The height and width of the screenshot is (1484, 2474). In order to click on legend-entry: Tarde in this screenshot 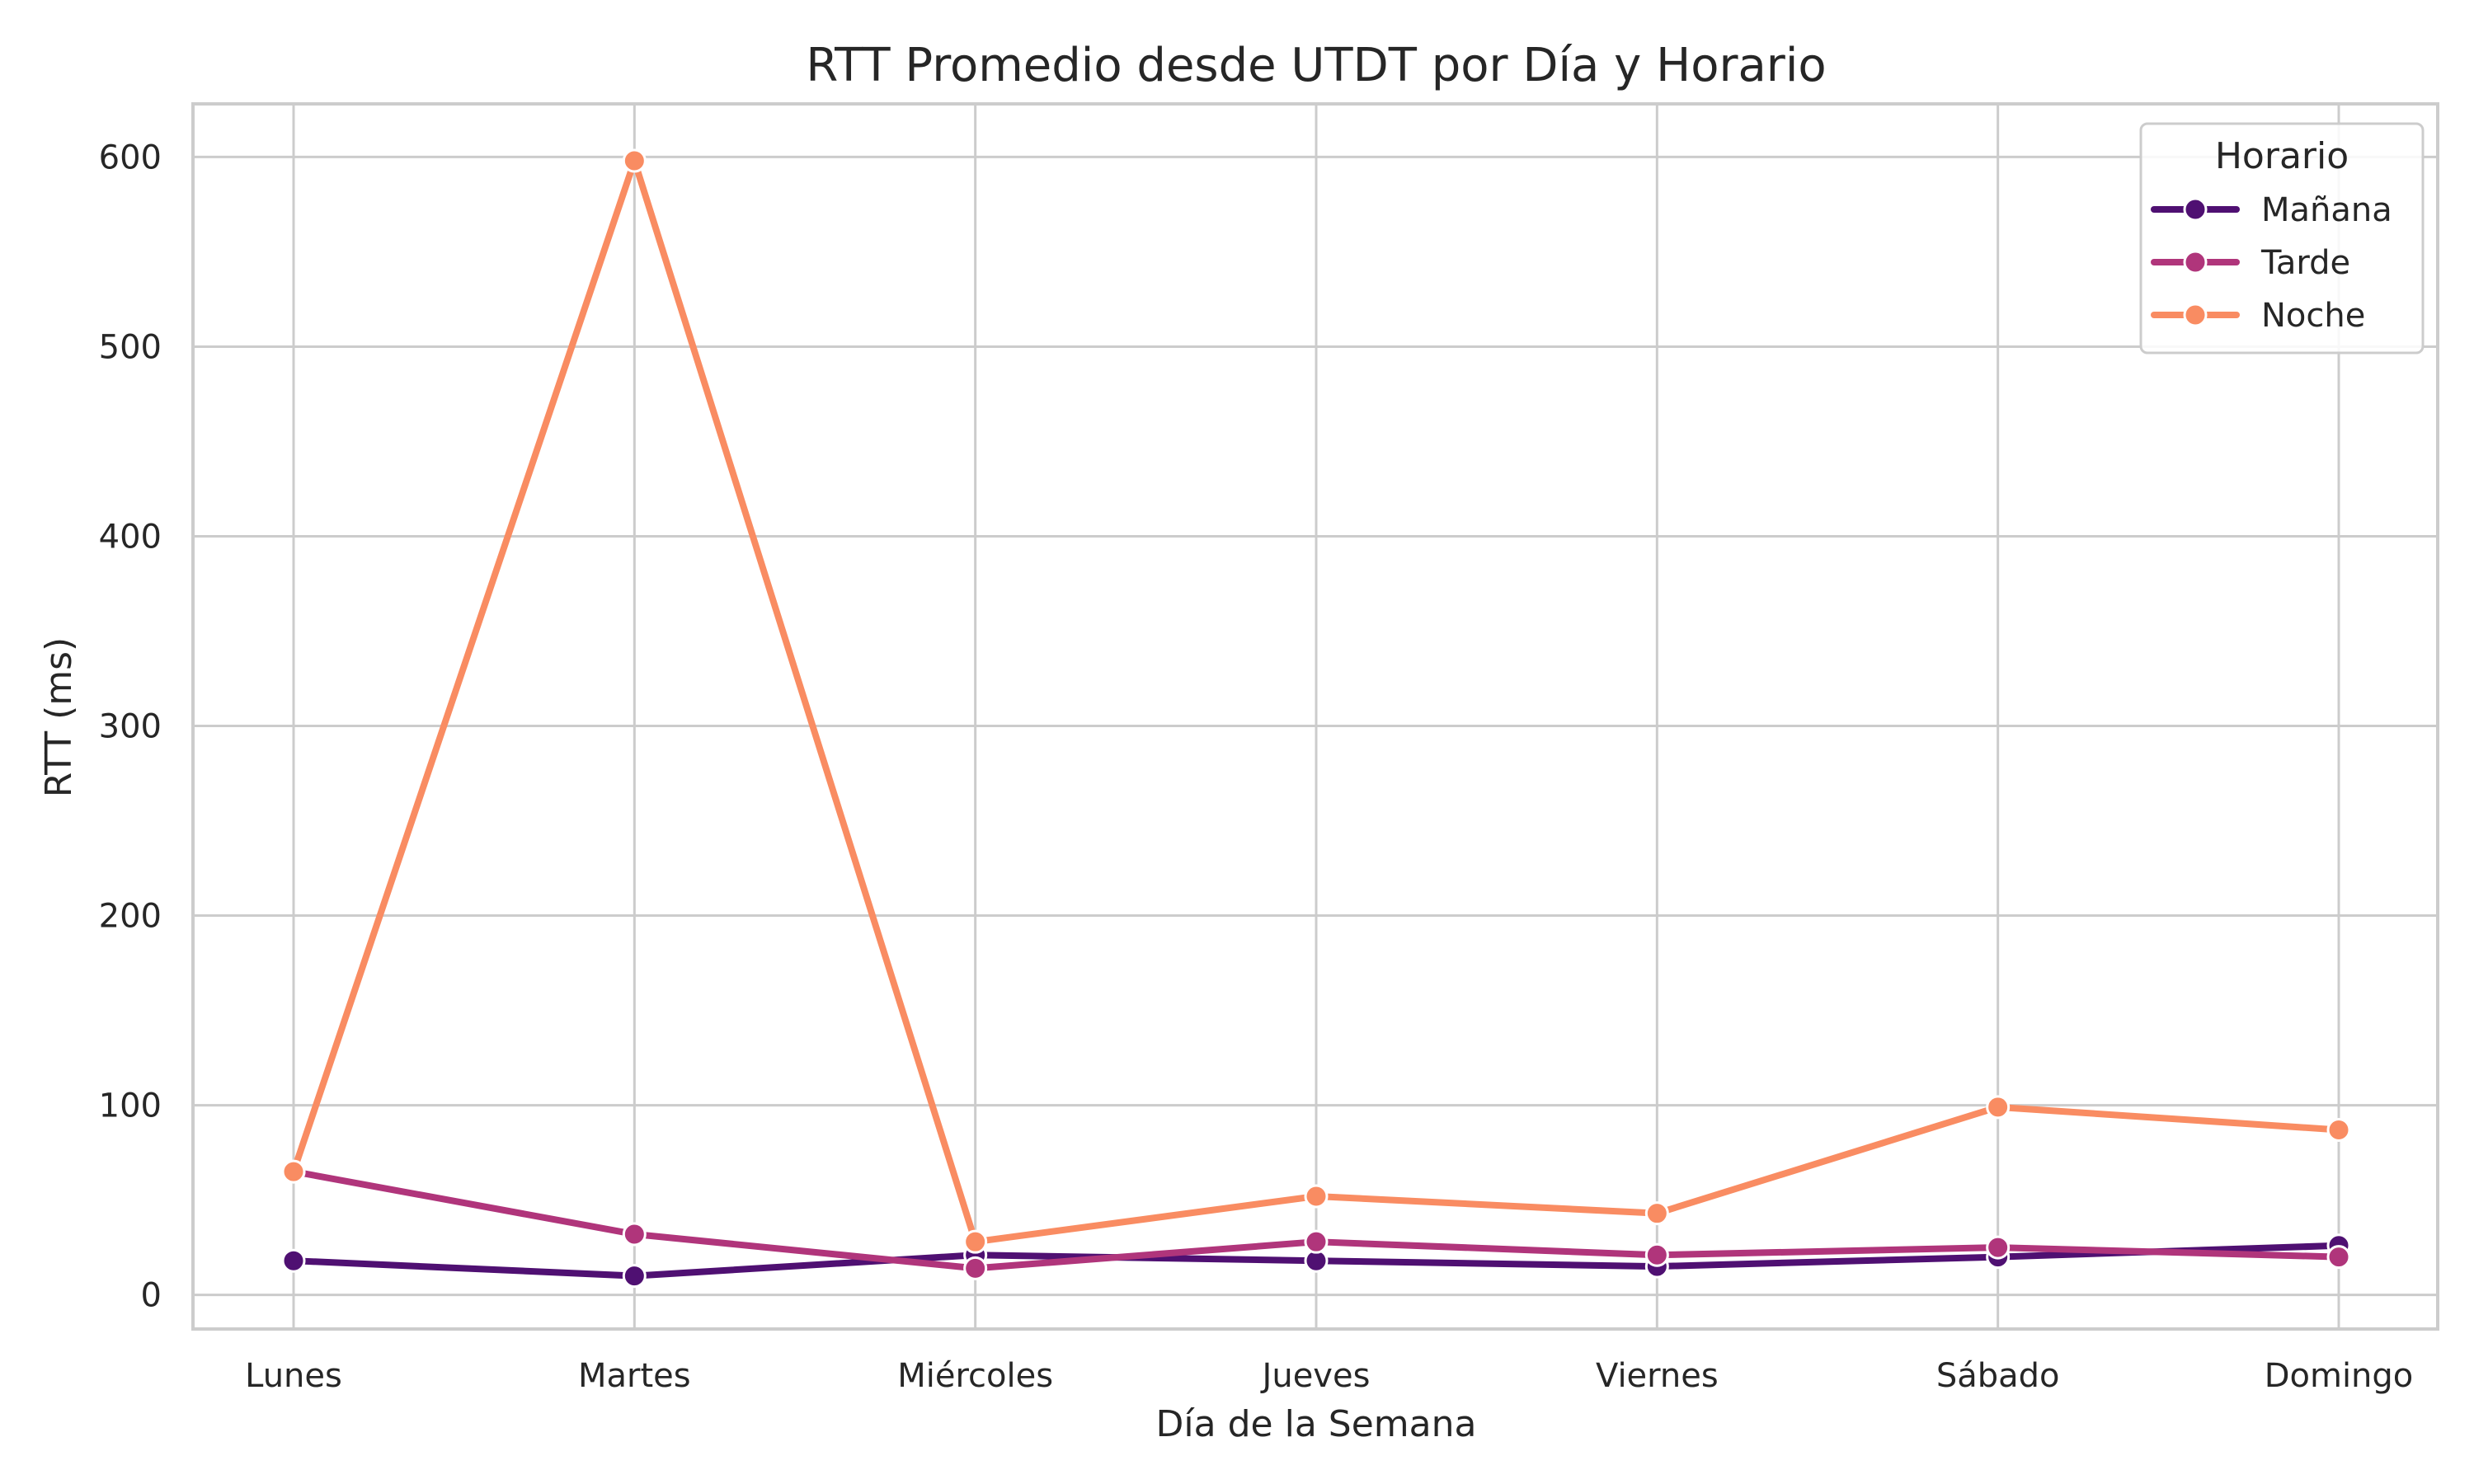, I will do `click(2250, 263)`.